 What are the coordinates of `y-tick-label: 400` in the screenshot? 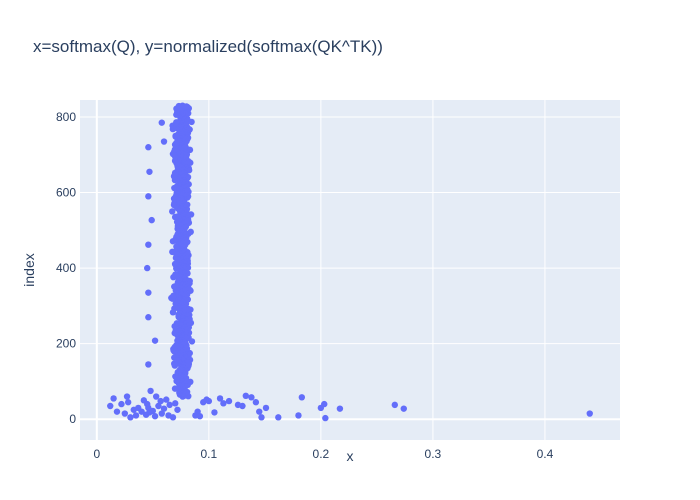 It's located at (66, 268).